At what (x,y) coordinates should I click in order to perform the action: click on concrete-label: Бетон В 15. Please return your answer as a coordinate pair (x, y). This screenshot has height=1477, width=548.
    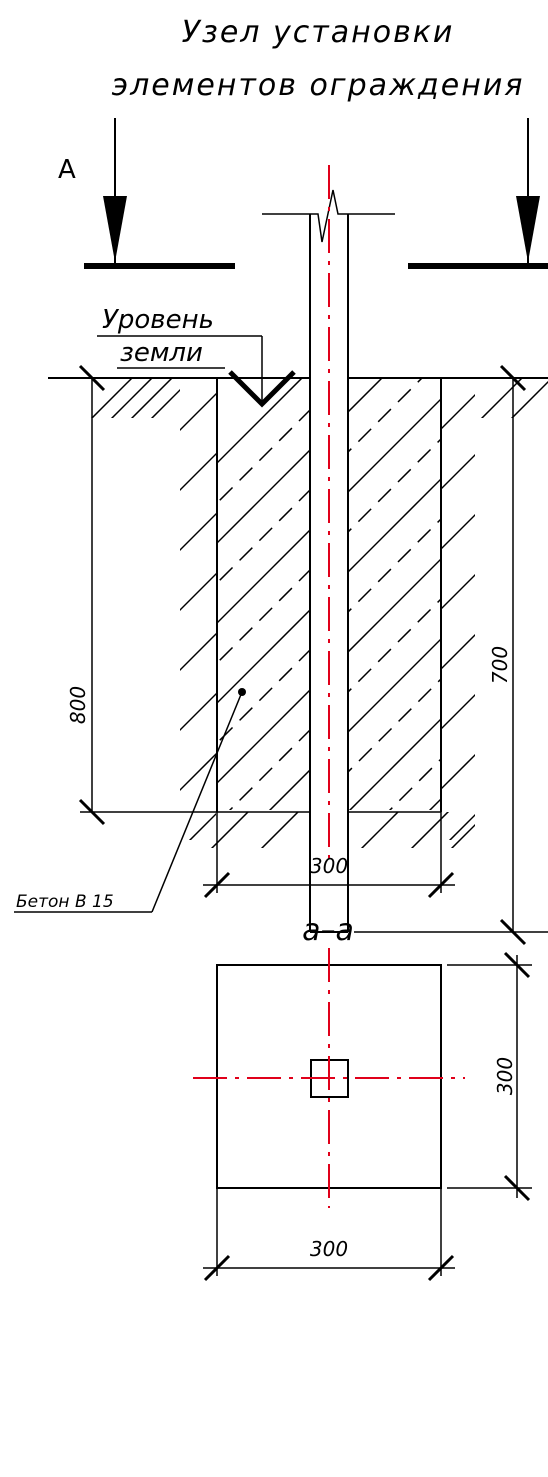
    Looking at the image, I should click on (65, 902).